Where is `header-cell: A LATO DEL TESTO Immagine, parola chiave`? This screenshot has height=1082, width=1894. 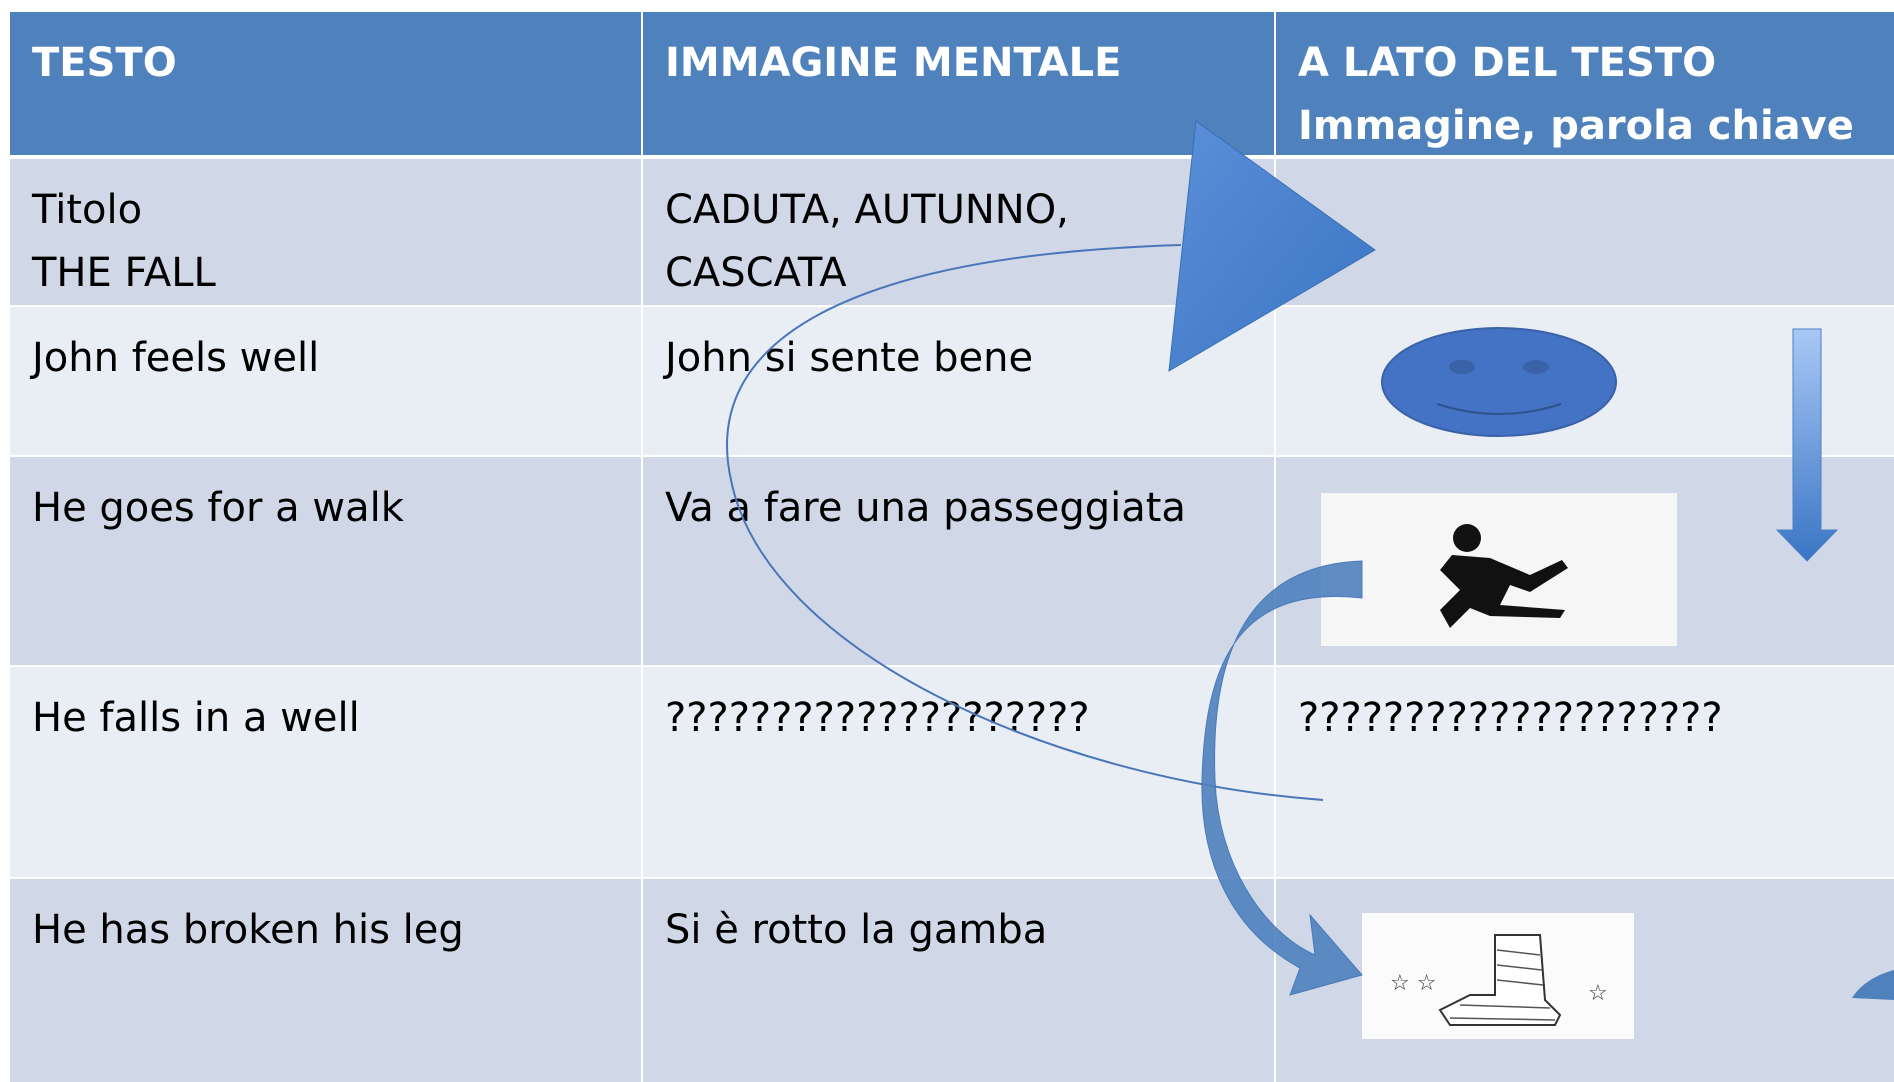
header-cell: A LATO DEL TESTO Immagine, parola chiave is located at coordinates (1585, 83).